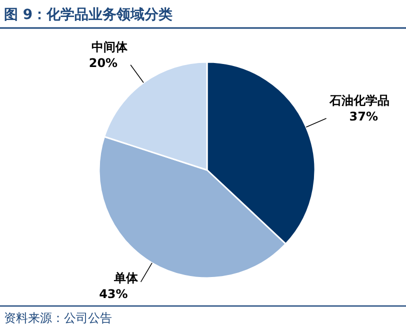 This screenshot has height=327, width=406. What do you see at coordinates (359, 100) in the screenshot?
I see `slice-label: 石油化学品` at bounding box center [359, 100].